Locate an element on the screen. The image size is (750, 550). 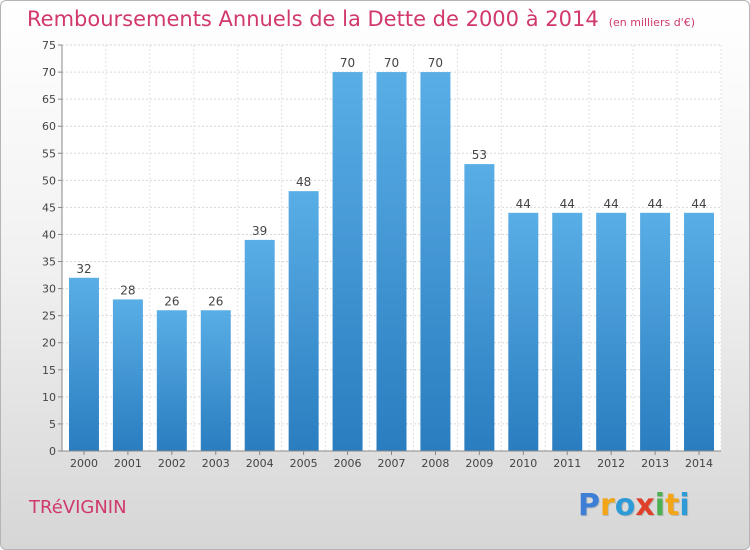
bar-2005 is located at coordinates (303, 321).